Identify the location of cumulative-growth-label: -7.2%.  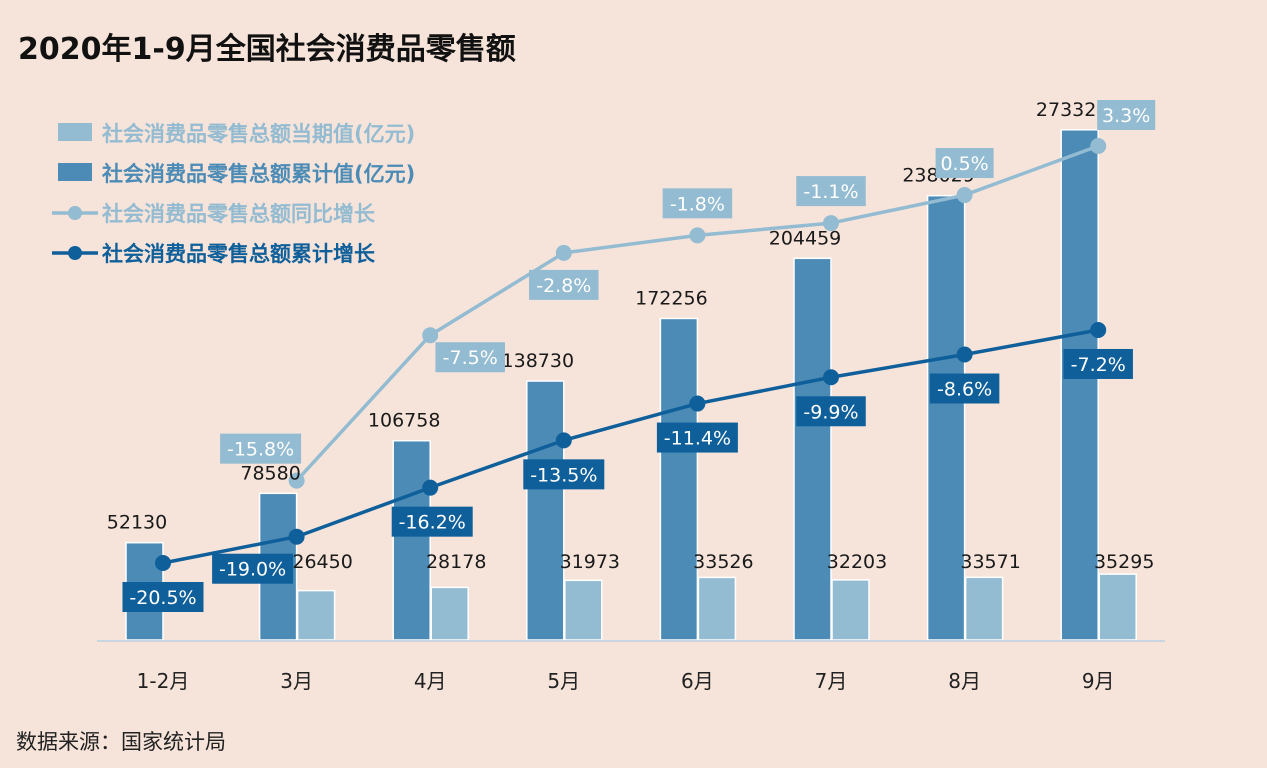
(1098, 363).